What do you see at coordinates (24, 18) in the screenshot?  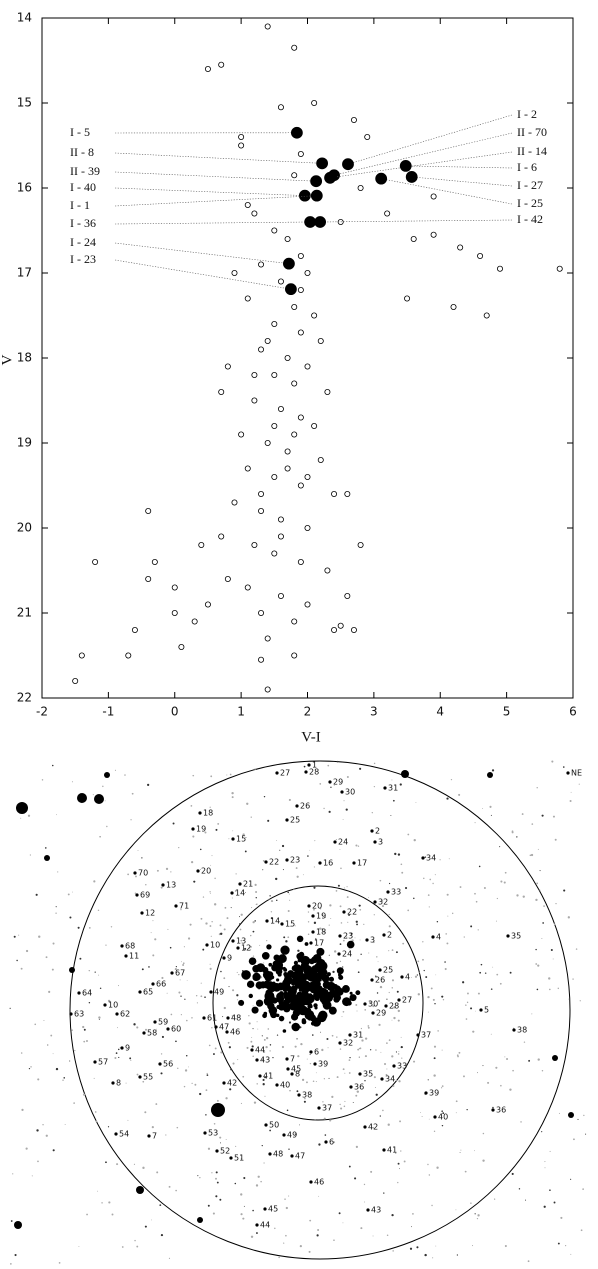 I see `y-tick-label: 14` at bounding box center [24, 18].